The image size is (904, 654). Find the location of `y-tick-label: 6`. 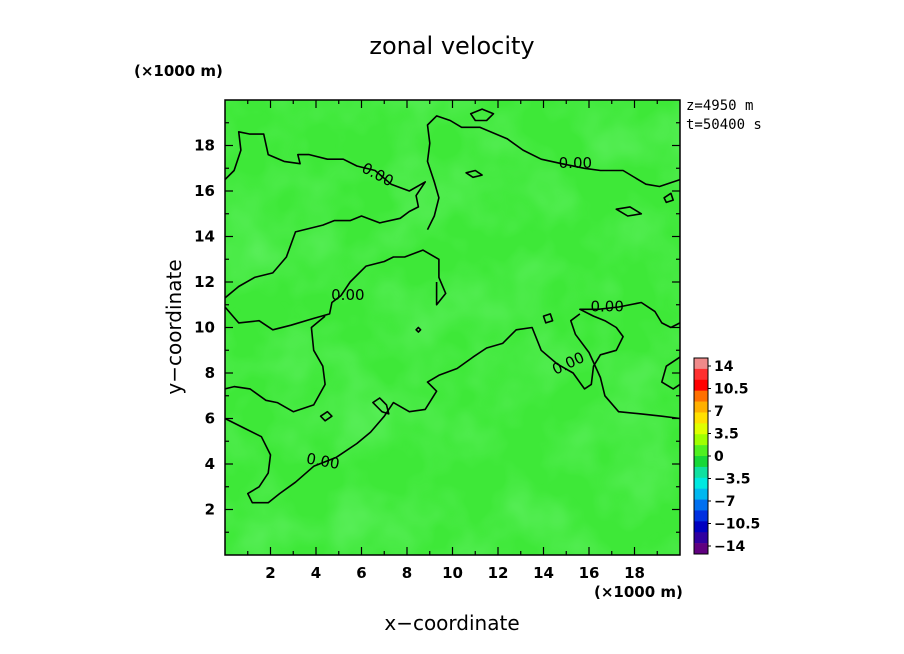

y-tick-label: 6 is located at coordinates (210, 419).